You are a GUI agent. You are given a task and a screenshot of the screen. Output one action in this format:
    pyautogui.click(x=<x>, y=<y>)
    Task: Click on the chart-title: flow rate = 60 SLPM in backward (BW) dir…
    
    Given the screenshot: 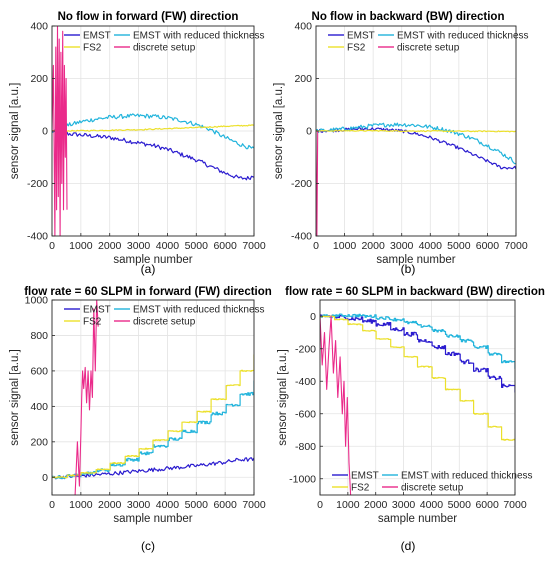 What is the action you would take?
    pyautogui.click(x=415, y=292)
    